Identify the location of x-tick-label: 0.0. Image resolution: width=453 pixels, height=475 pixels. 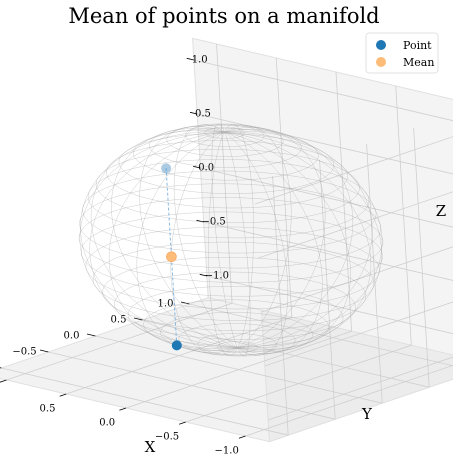
(107, 422).